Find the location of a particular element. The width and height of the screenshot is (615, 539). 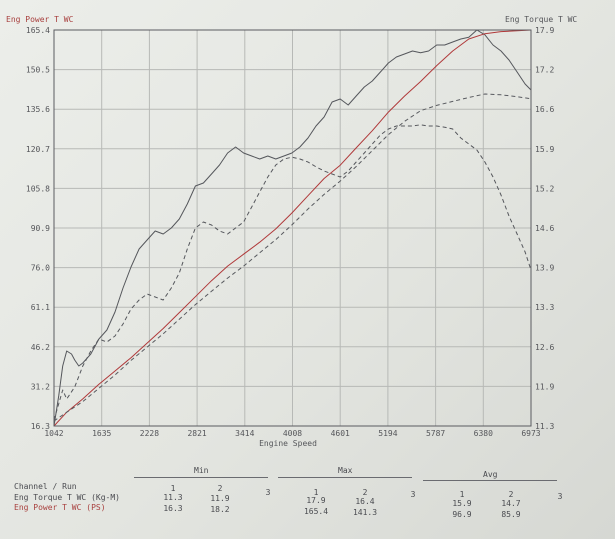

group-header-min: Min is located at coordinates (201, 470).